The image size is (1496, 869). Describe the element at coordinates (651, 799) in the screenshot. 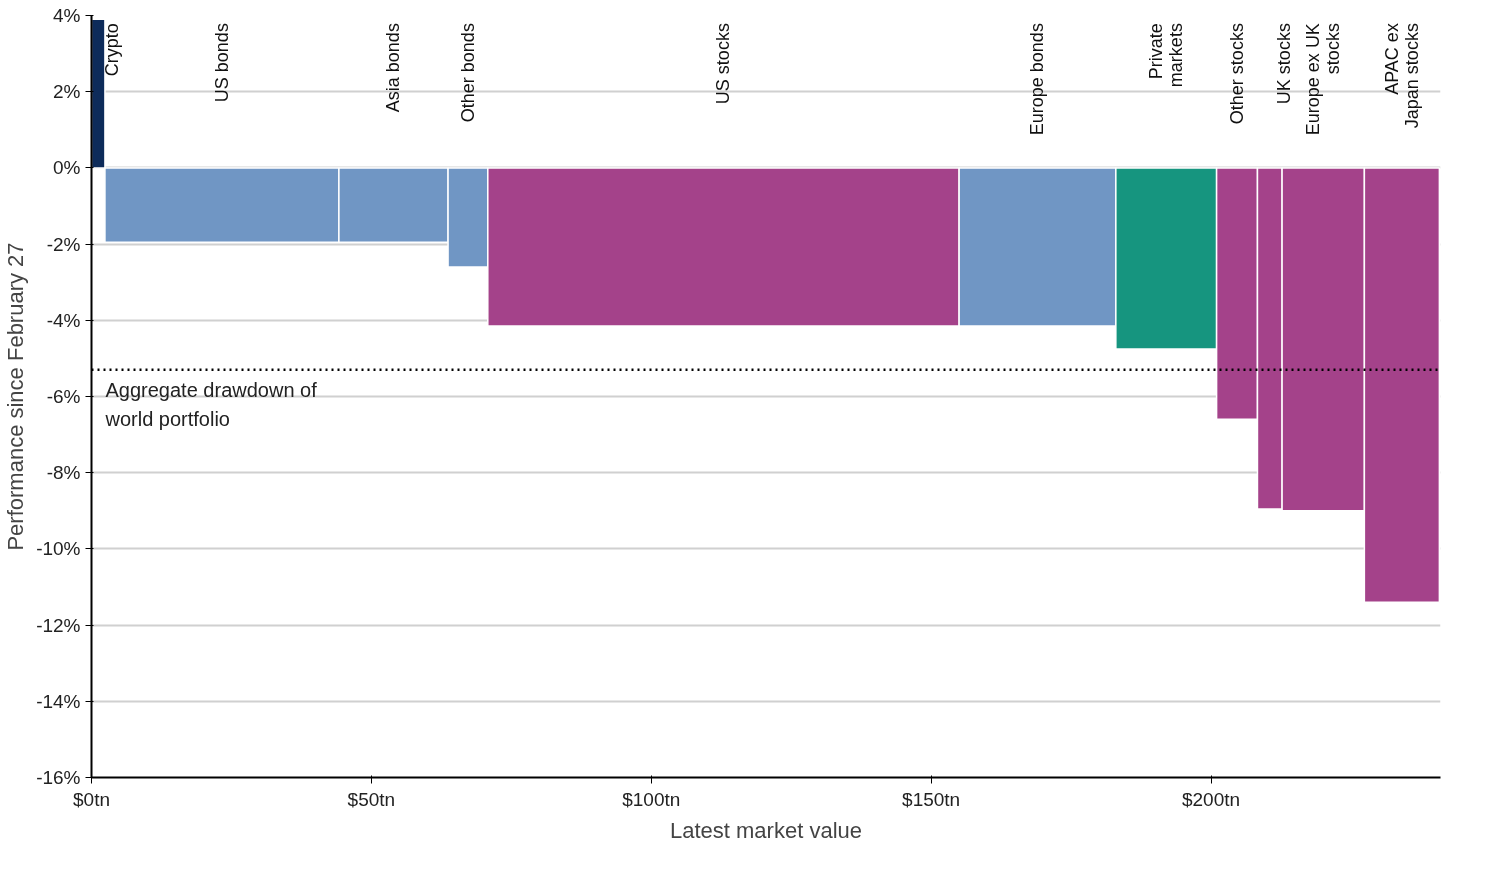

I see `x-tick-label: $100tn` at that location.